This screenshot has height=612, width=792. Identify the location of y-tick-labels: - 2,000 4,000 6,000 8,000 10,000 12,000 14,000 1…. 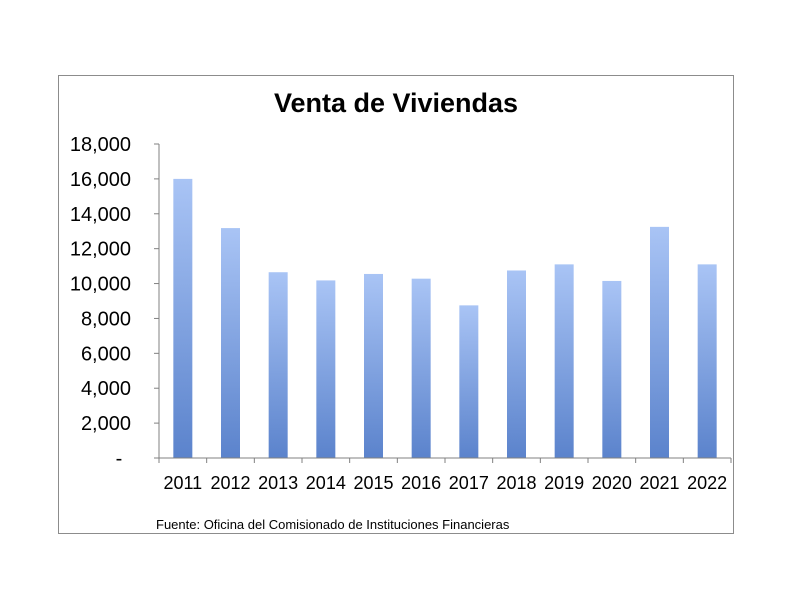
(100, 302).